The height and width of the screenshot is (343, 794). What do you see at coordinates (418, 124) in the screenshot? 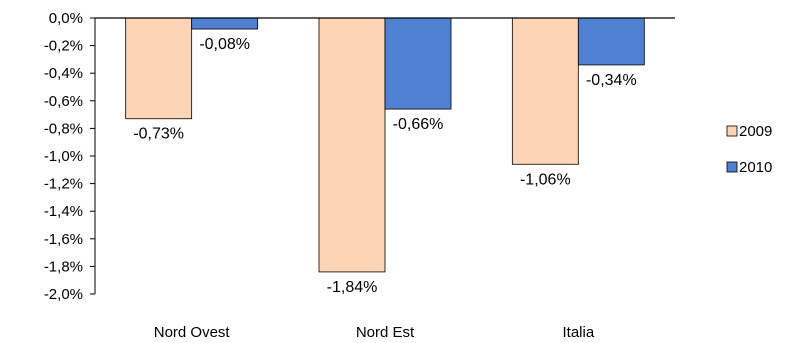
I see `data-label: -0,66%` at bounding box center [418, 124].